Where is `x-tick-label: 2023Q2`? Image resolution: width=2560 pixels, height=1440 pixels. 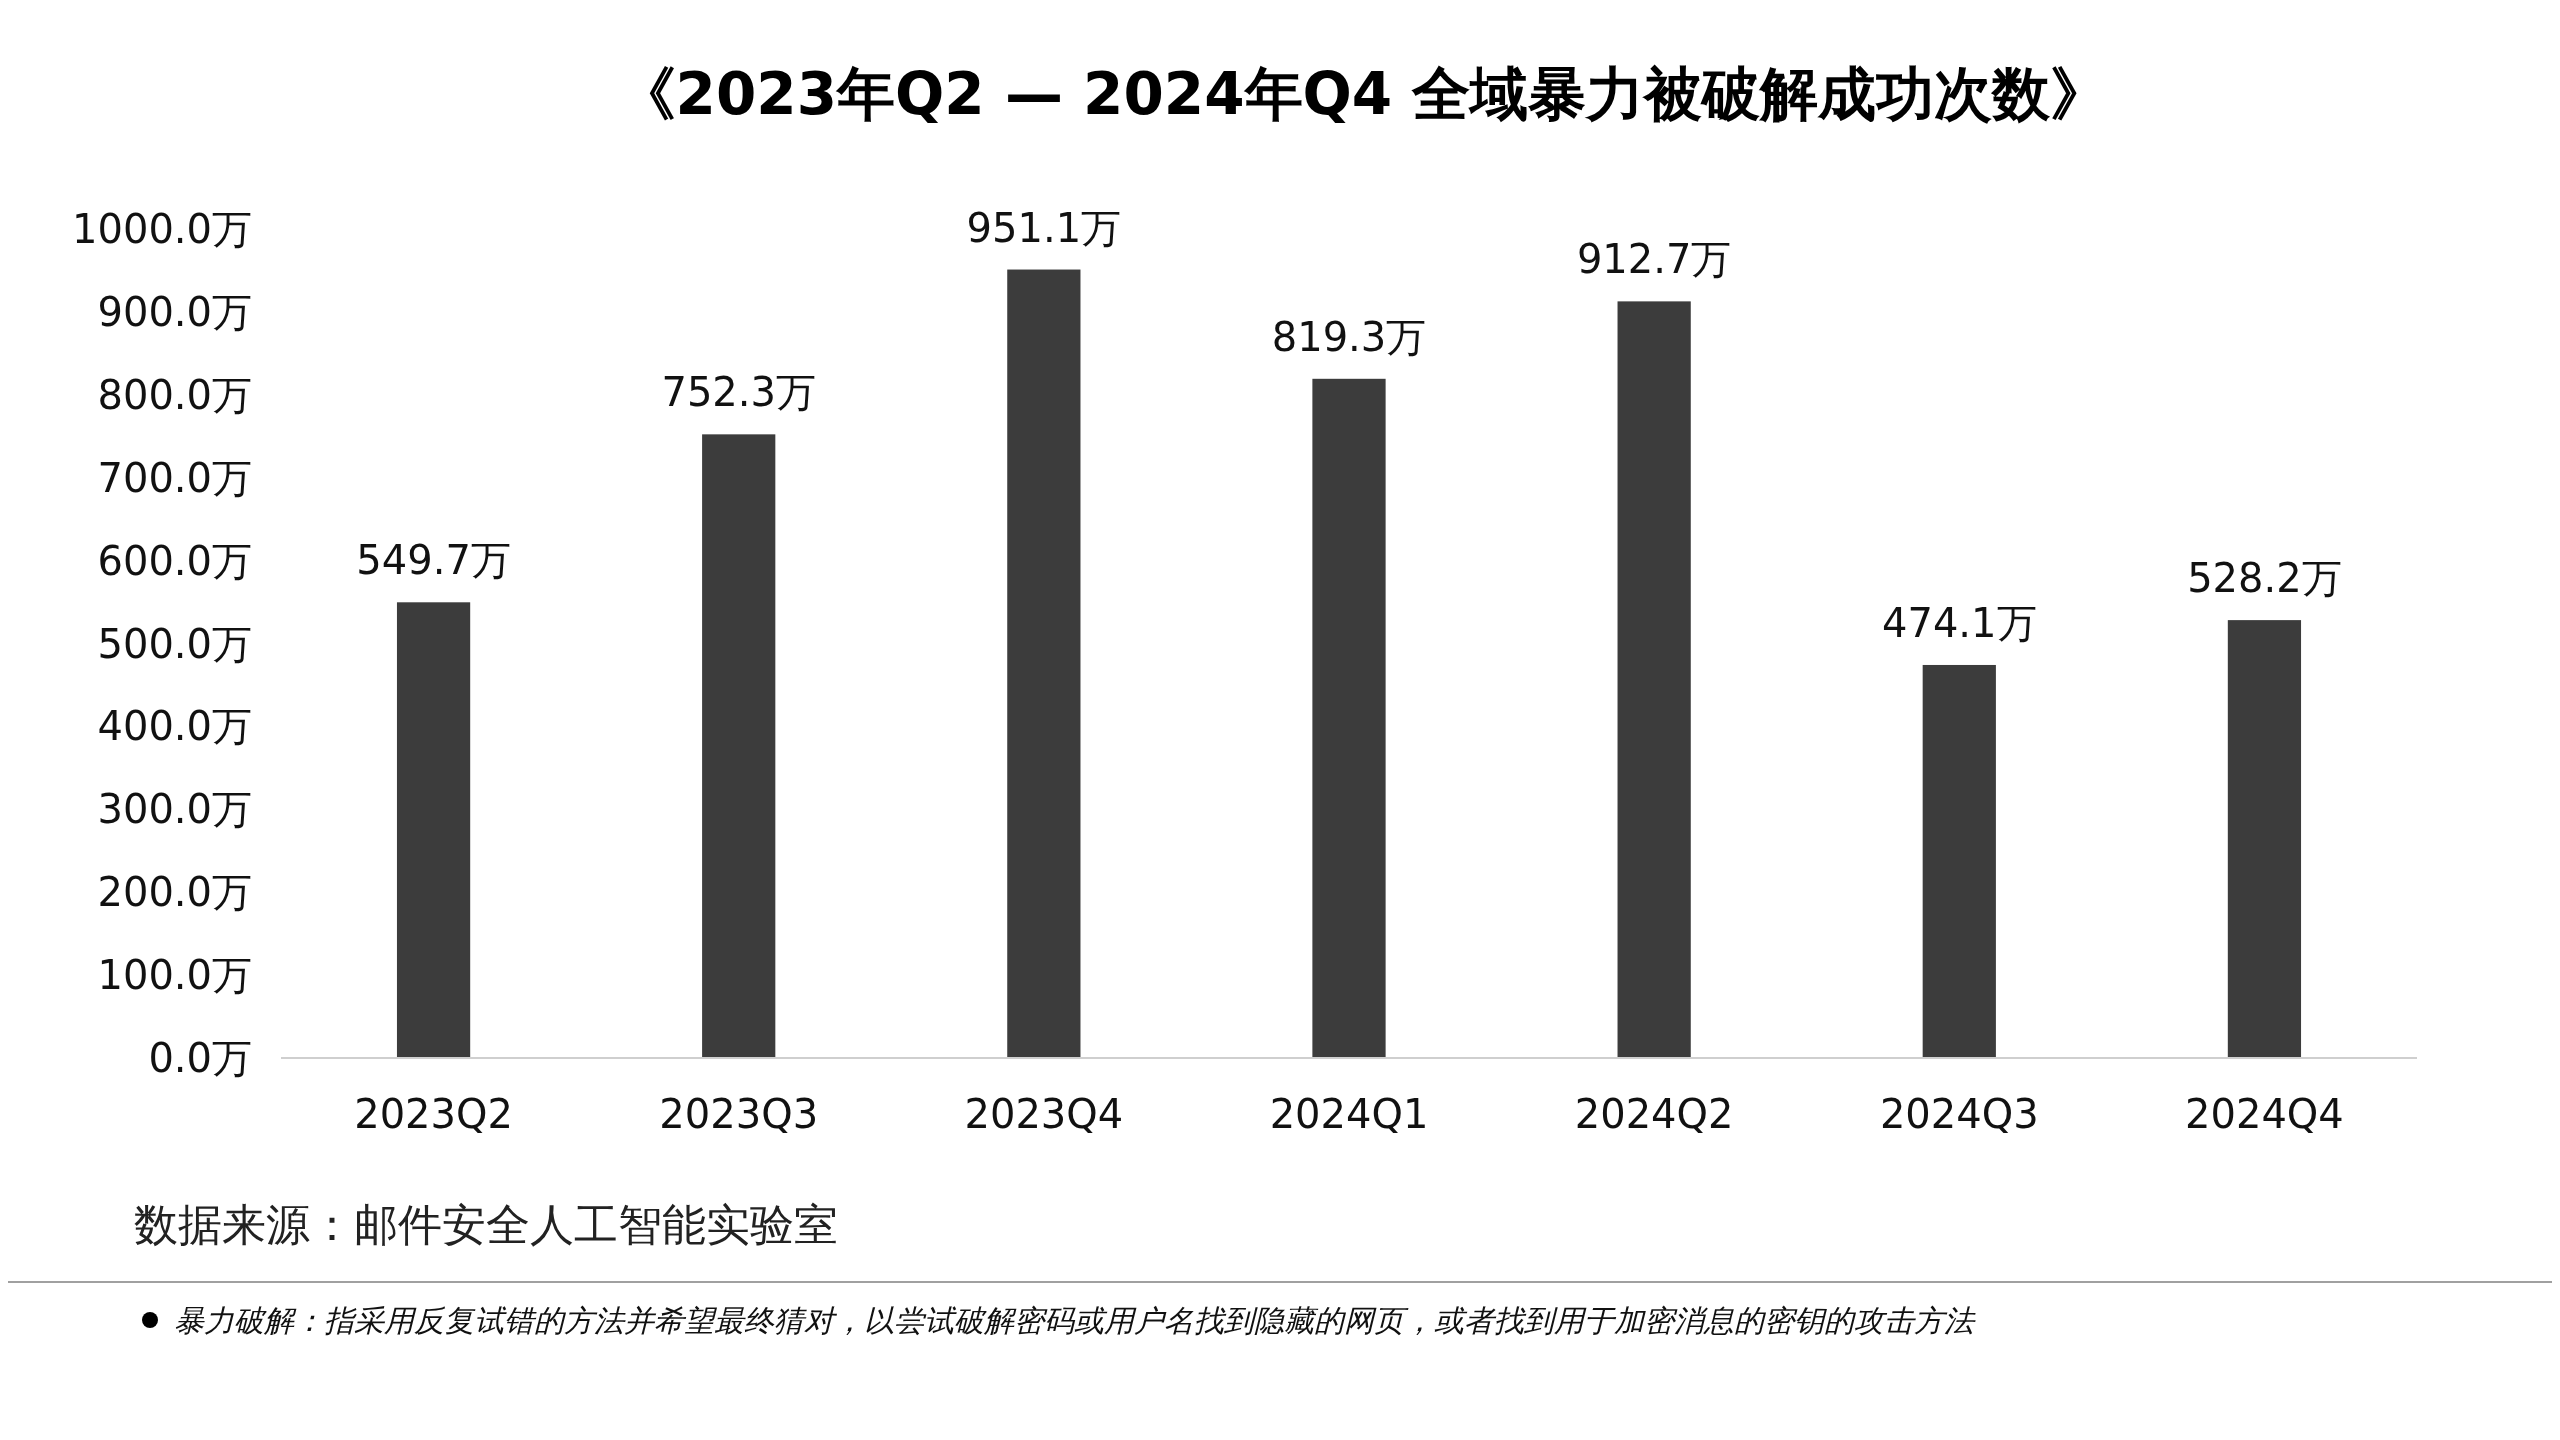
x-tick-label: 2023Q2 is located at coordinates (433, 1114).